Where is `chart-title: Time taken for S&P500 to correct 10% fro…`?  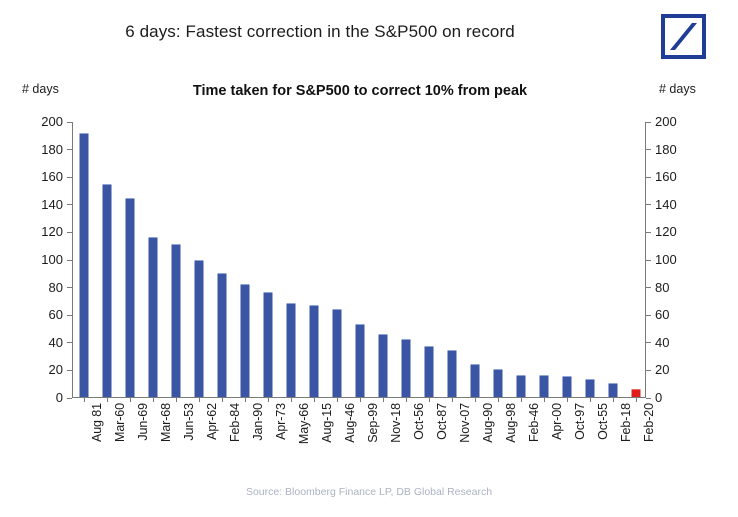
chart-title: Time taken for S&P500 to correct 10% fro… is located at coordinates (360, 91).